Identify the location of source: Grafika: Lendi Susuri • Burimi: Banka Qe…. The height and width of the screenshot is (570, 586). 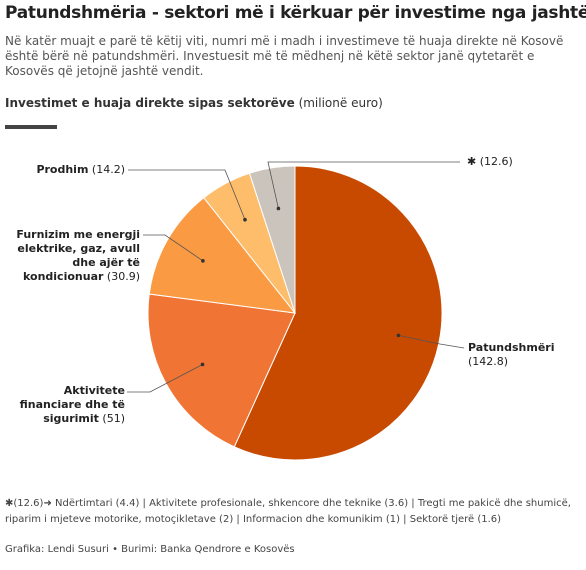
(150, 549).